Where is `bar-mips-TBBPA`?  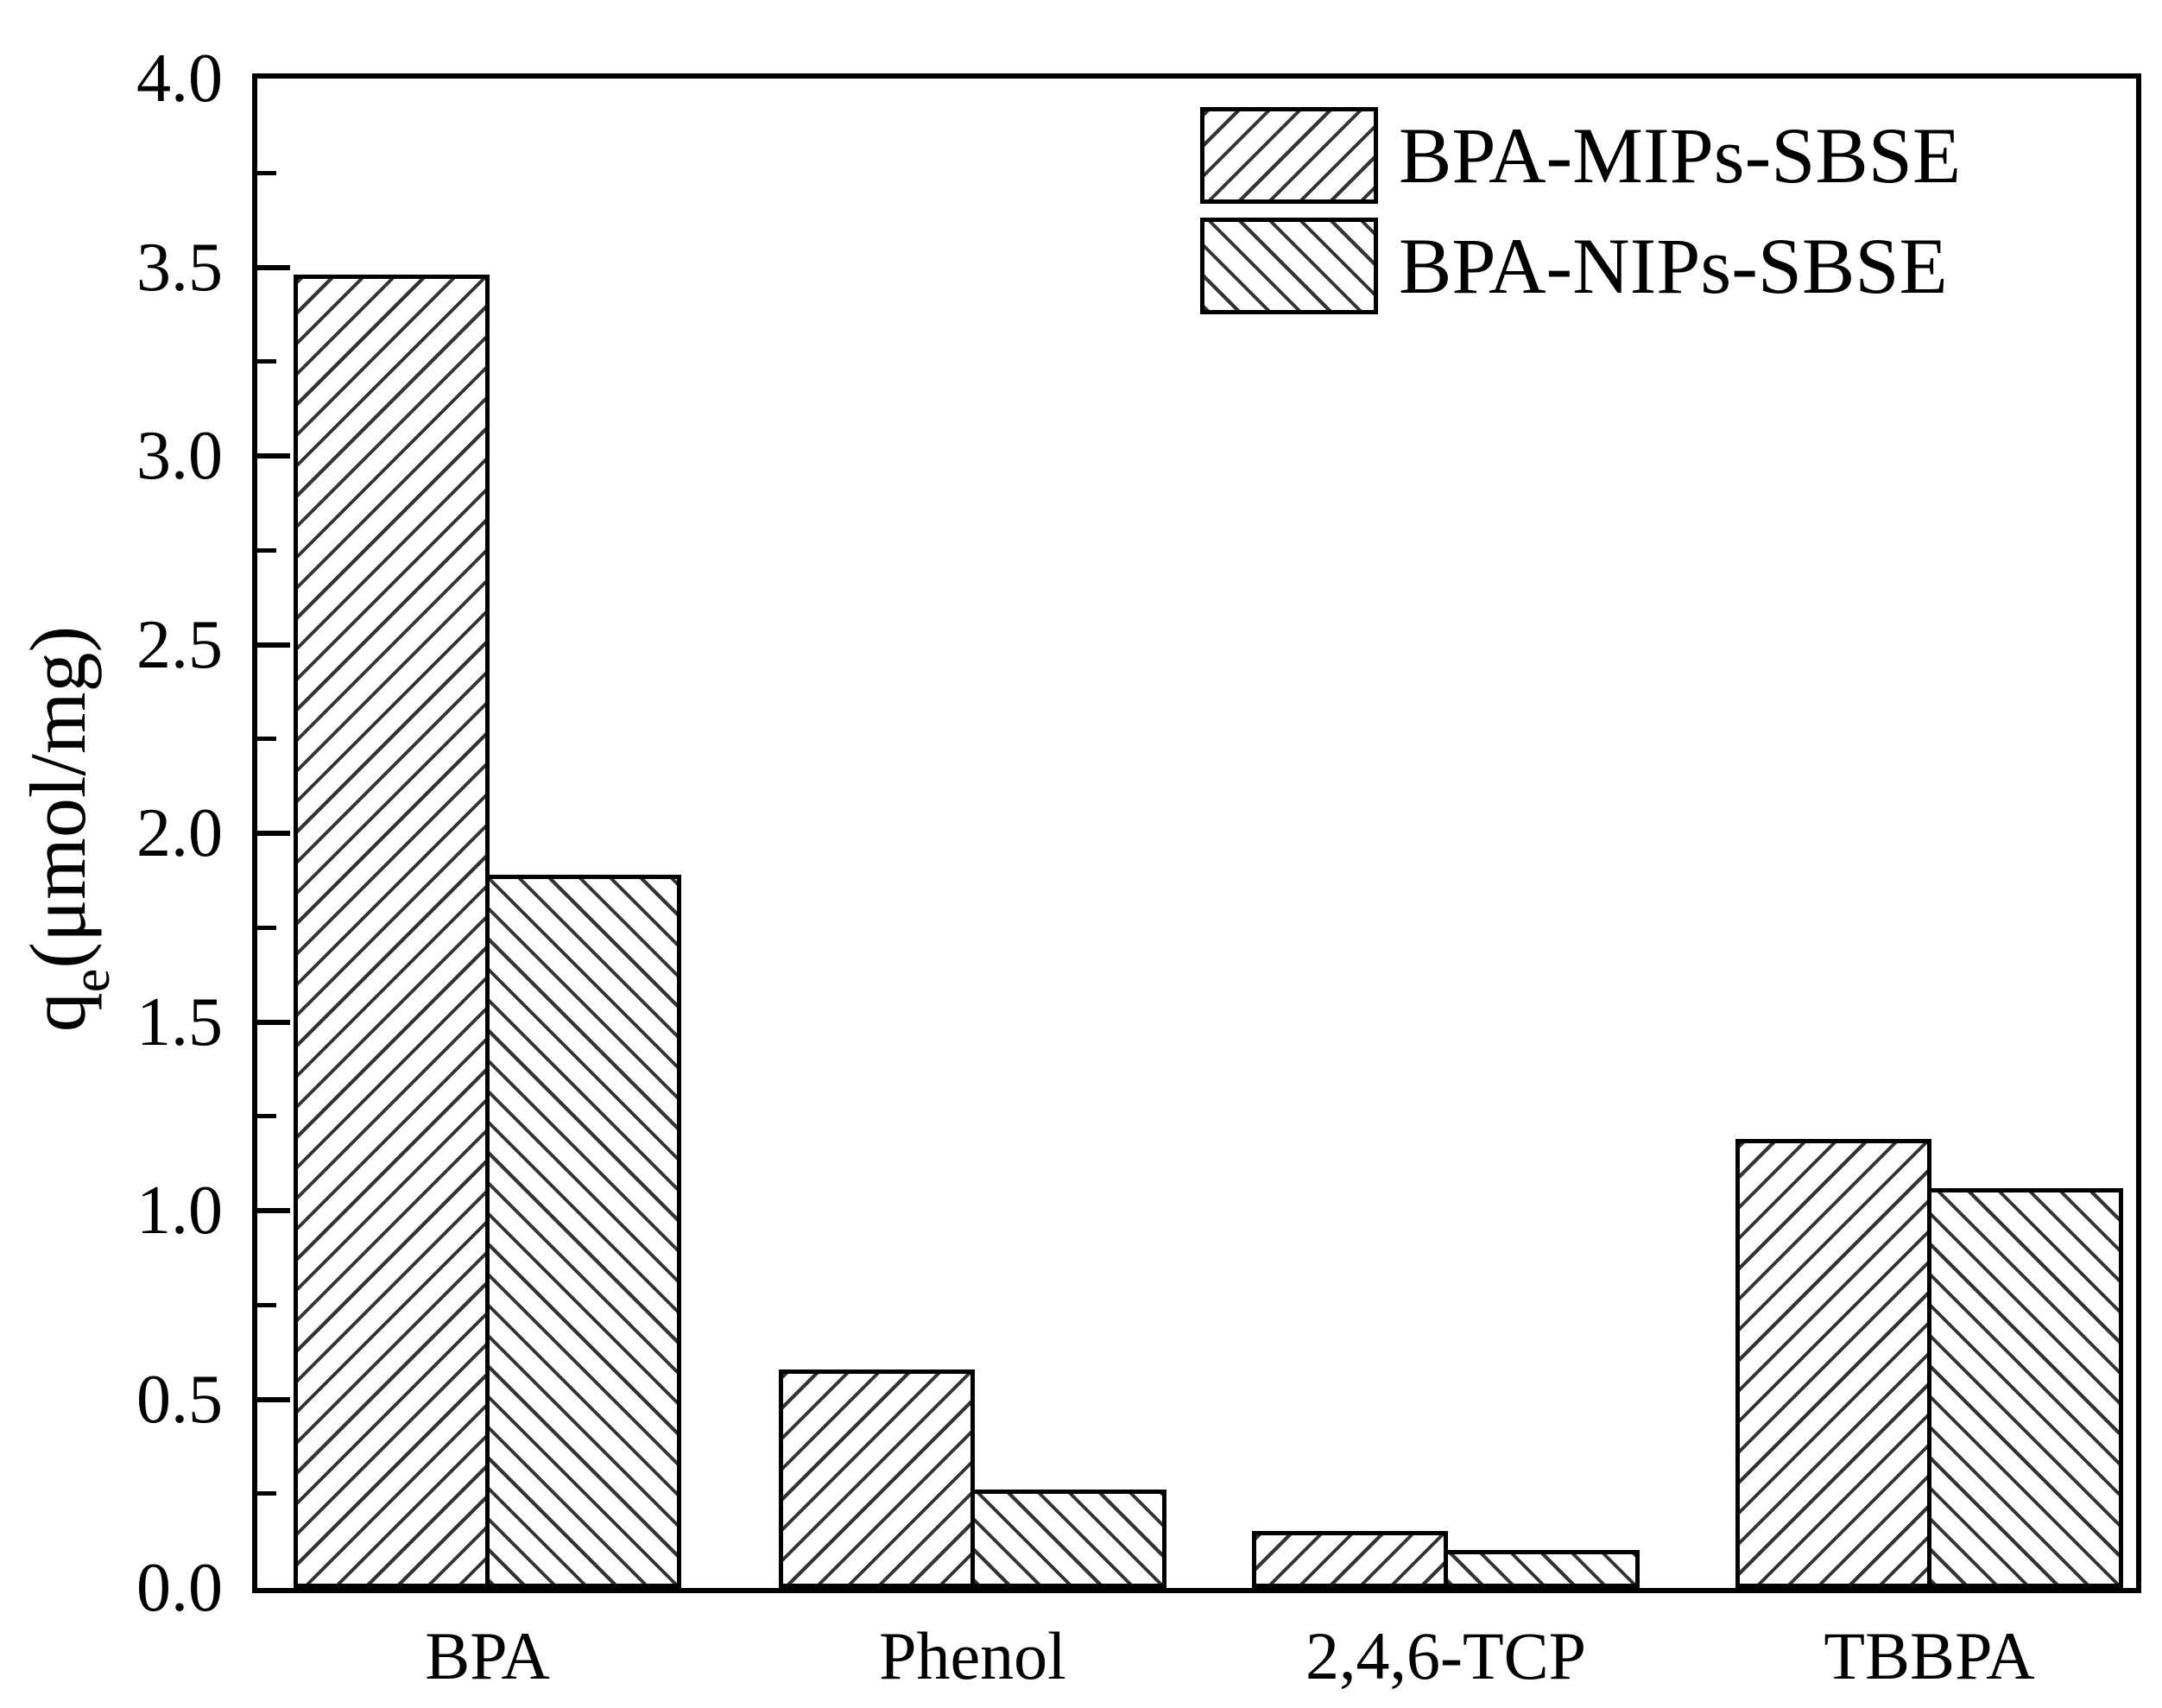
bar-mips-TBBPA is located at coordinates (1833, 1363).